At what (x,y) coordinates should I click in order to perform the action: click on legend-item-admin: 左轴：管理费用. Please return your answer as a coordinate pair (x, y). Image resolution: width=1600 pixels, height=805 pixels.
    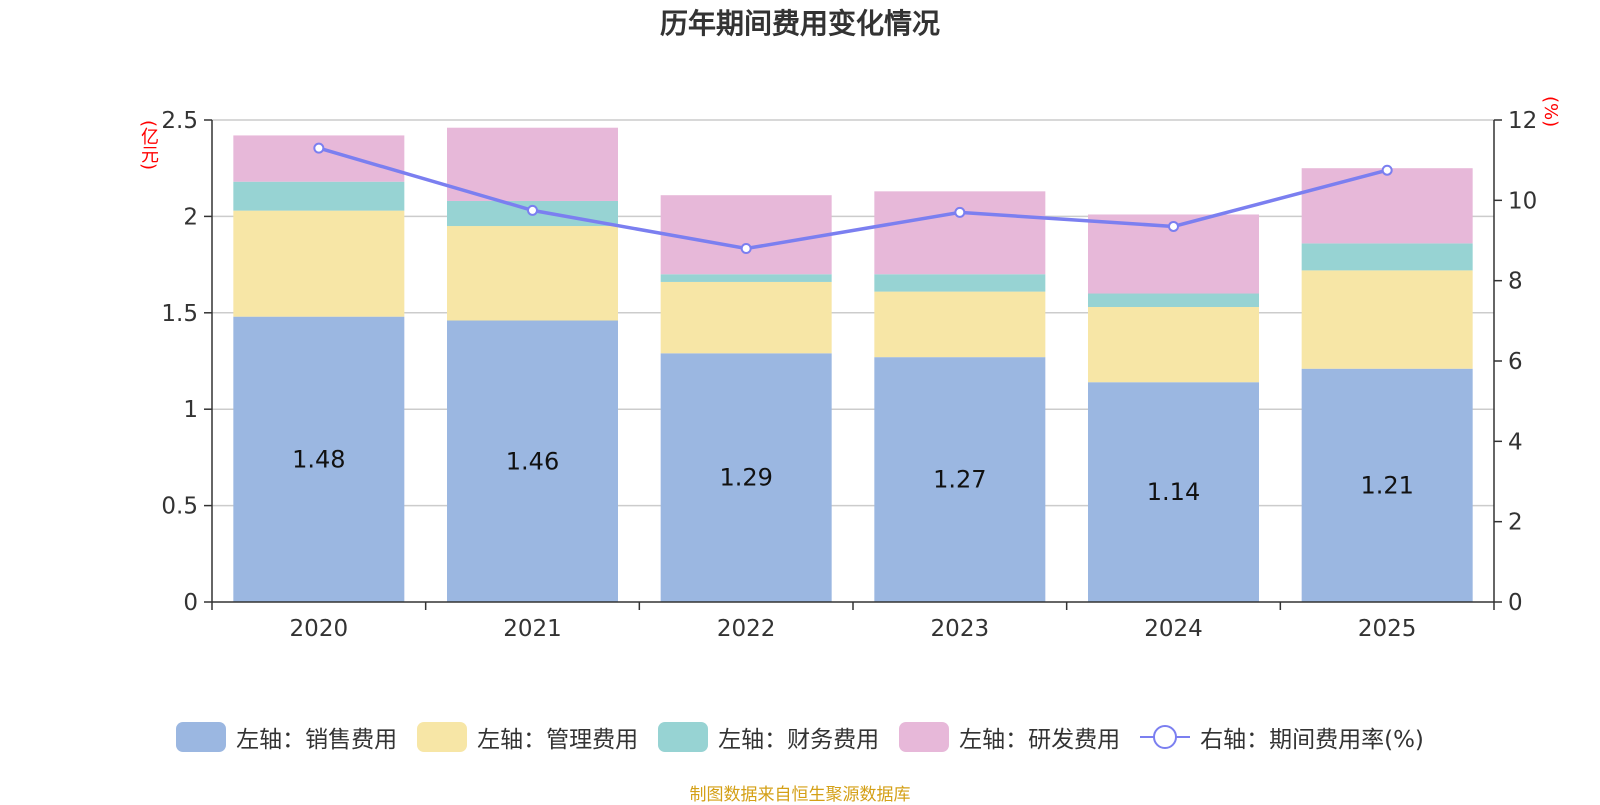
    Looking at the image, I should click on (527, 737).